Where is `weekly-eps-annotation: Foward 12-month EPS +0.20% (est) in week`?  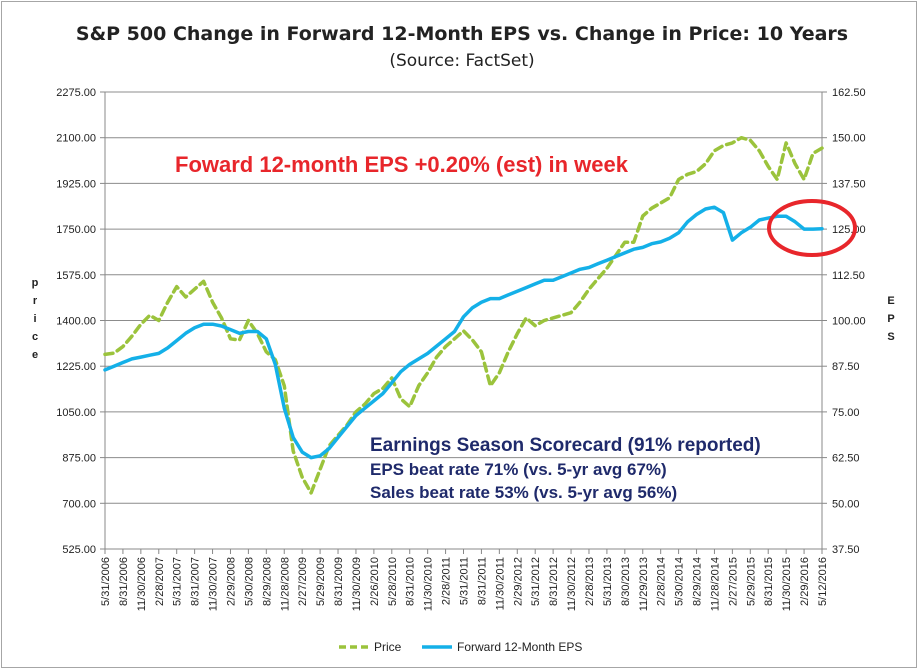
weekly-eps-annotation: Foward 12-month EPS +0.20% (est) in week is located at coordinates (402, 164).